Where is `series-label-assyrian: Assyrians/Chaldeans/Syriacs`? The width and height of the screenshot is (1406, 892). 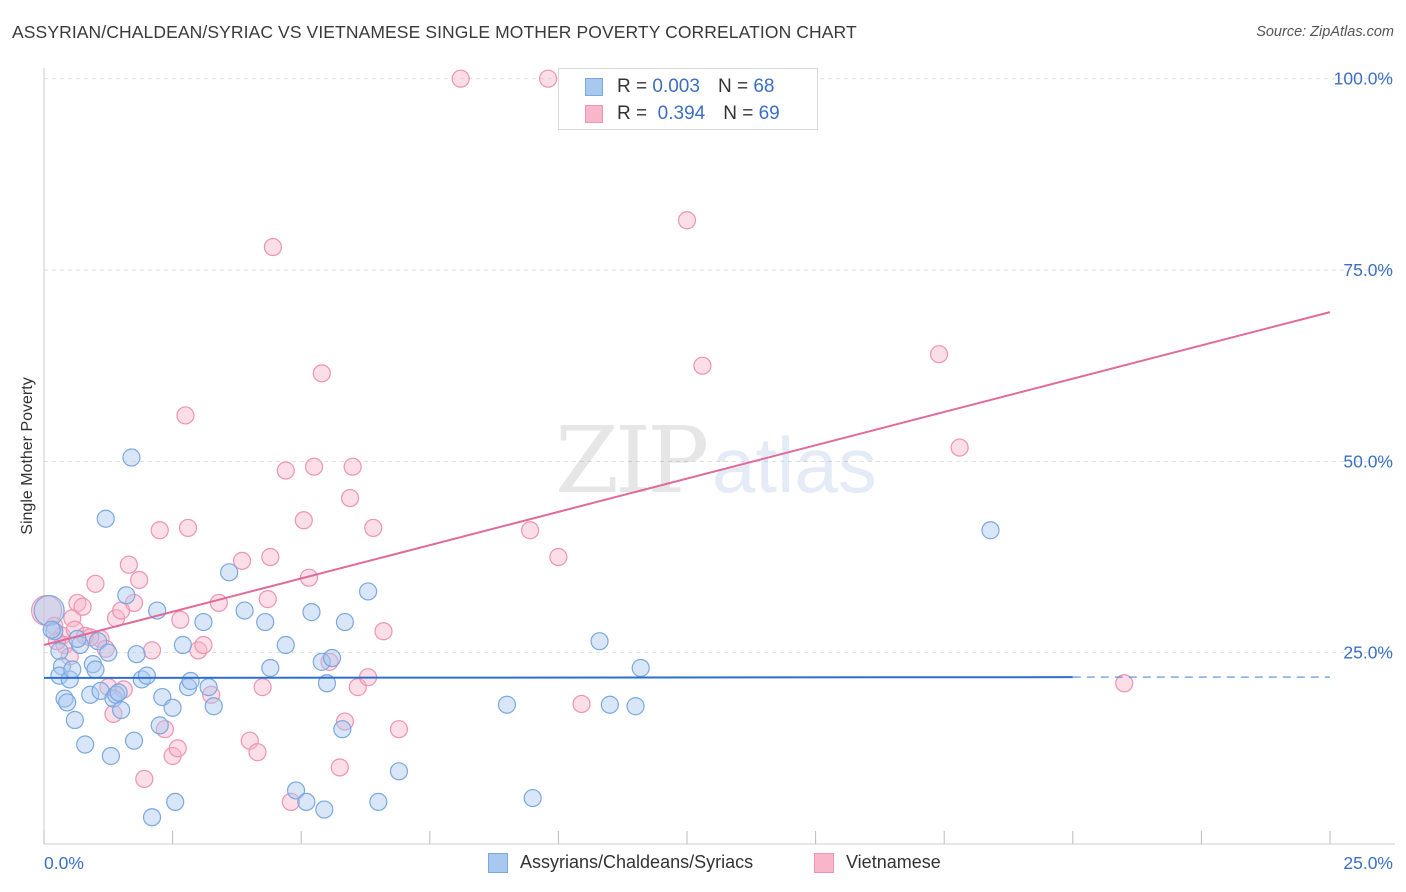 series-label-assyrian: Assyrians/Chaldeans/Syriacs is located at coordinates (637, 862).